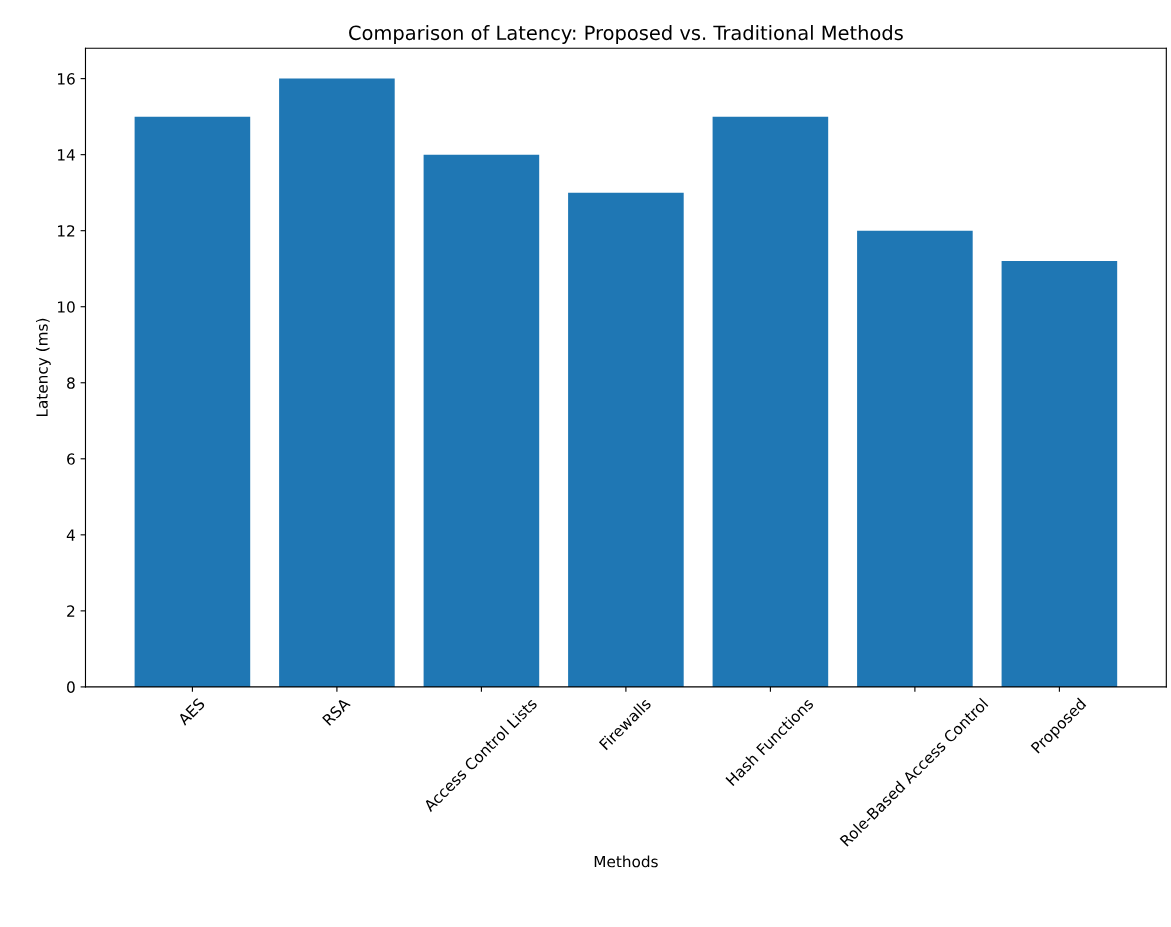 This screenshot has width=1171, height=927. I want to click on y-tick-label: 14, so click(66, 155).